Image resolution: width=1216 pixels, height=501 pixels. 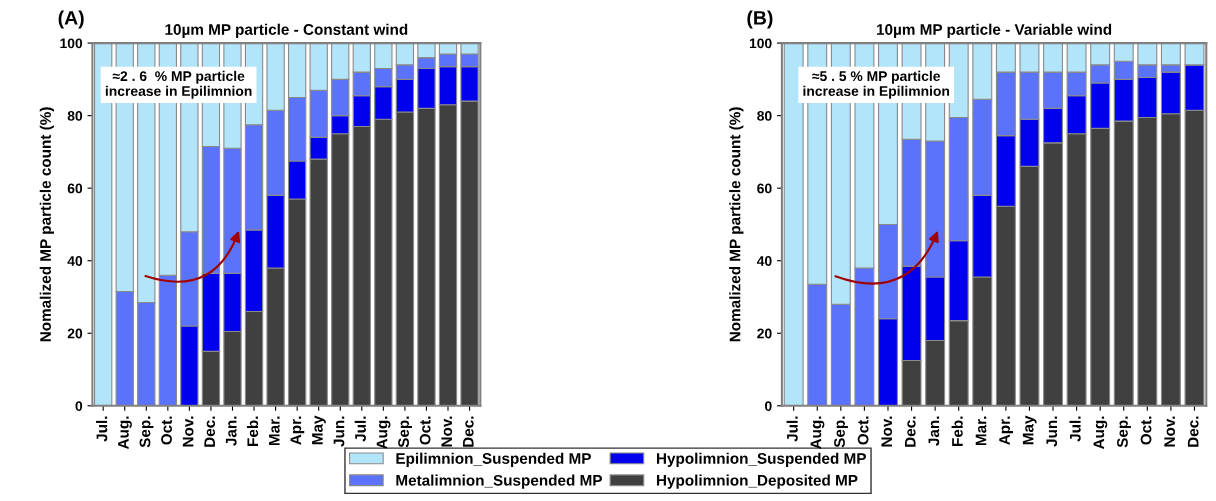 I want to click on text: (A), so click(x=71, y=19).